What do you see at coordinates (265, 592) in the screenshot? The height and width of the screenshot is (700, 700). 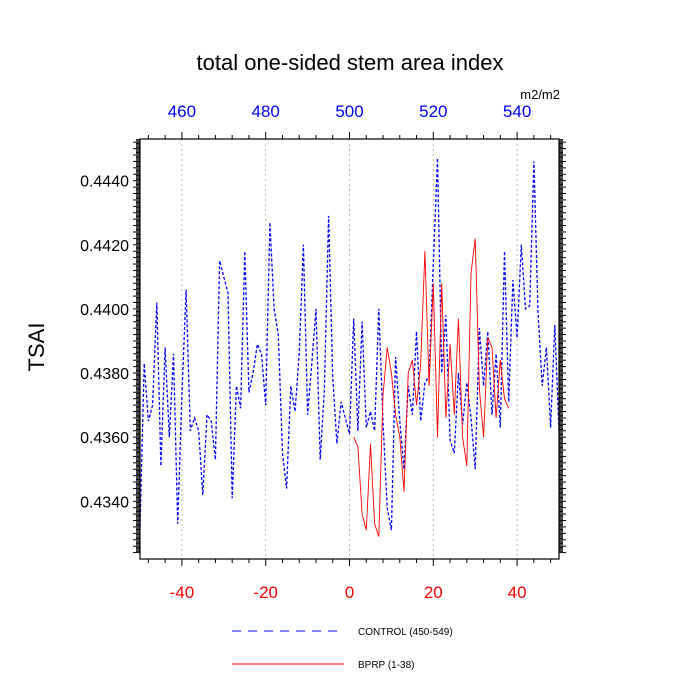 I see `x-bottom-tick-label: -20` at bounding box center [265, 592].